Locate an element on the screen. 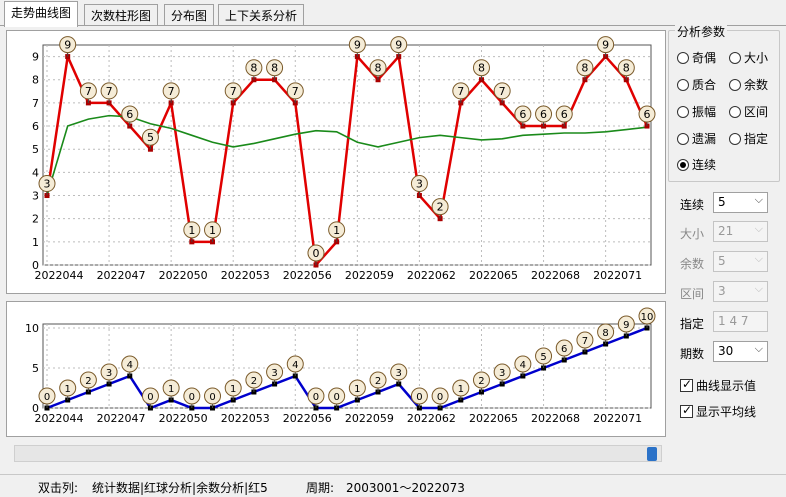 This screenshot has height=497, width=786. plot-area is located at coordinates (347, 366).